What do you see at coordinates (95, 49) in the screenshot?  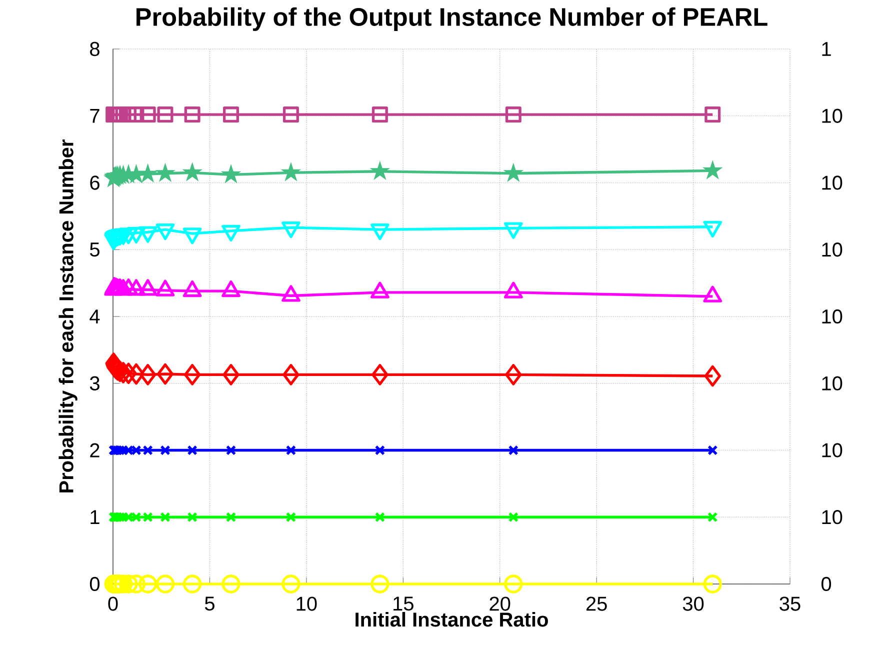 I see `y-tick-label: 8` at bounding box center [95, 49].